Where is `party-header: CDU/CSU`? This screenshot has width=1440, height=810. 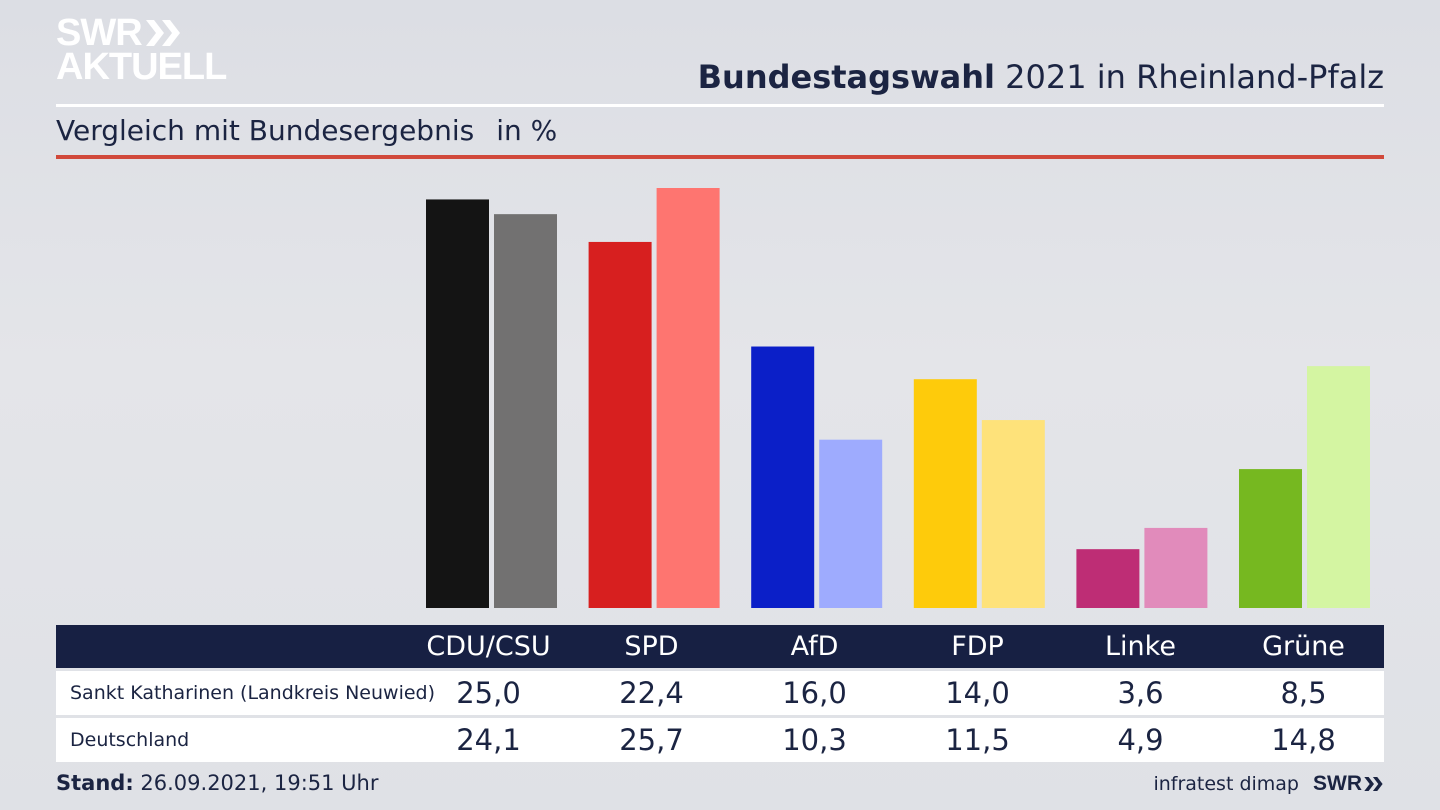
party-header: CDU/CSU is located at coordinates (488, 646).